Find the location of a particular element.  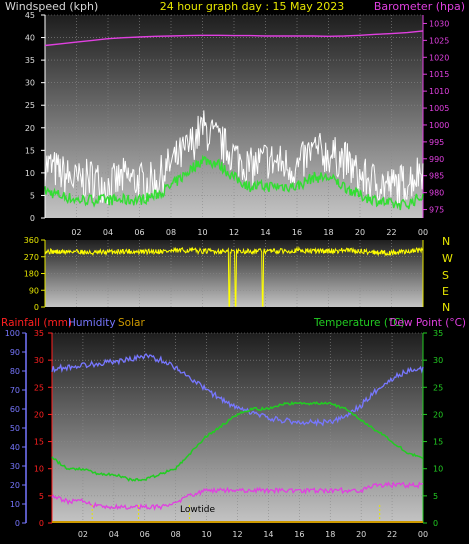

dewpoint-series is located at coordinates (237, 496).